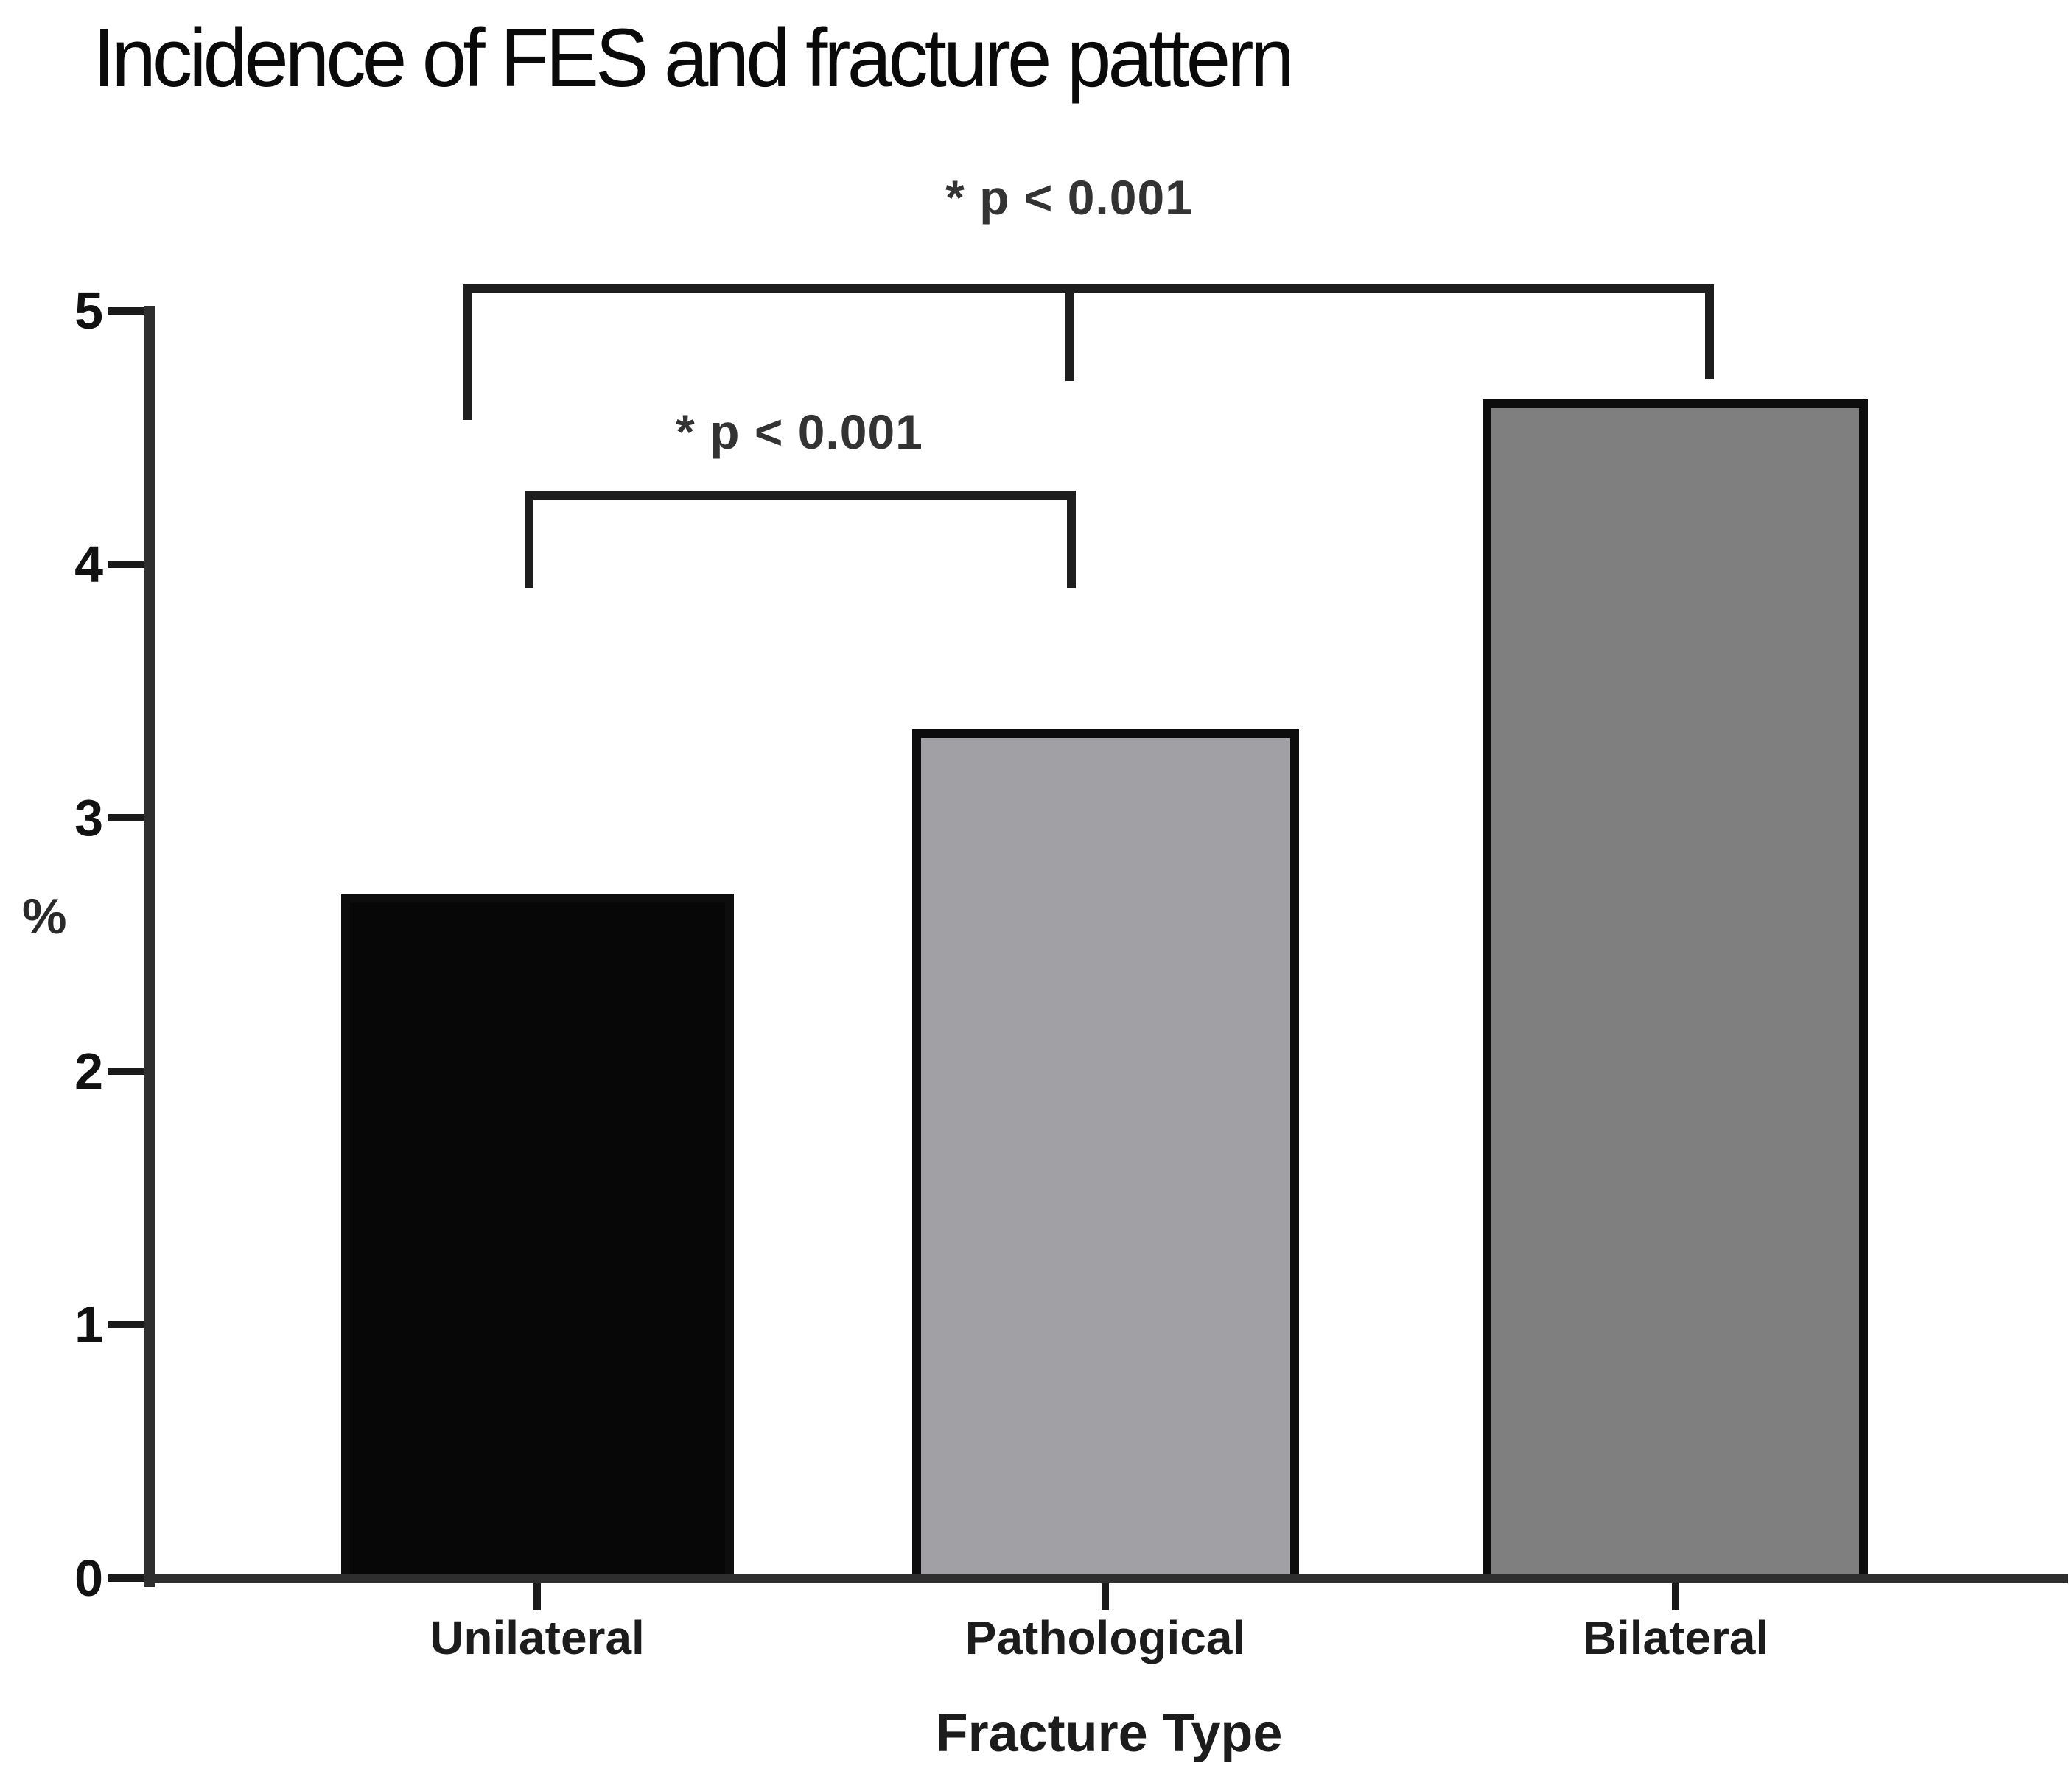 Image resolution: width=2072 pixels, height=1791 pixels. I want to click on significance-label-inner: * p < 0.001, so click(800, 431).